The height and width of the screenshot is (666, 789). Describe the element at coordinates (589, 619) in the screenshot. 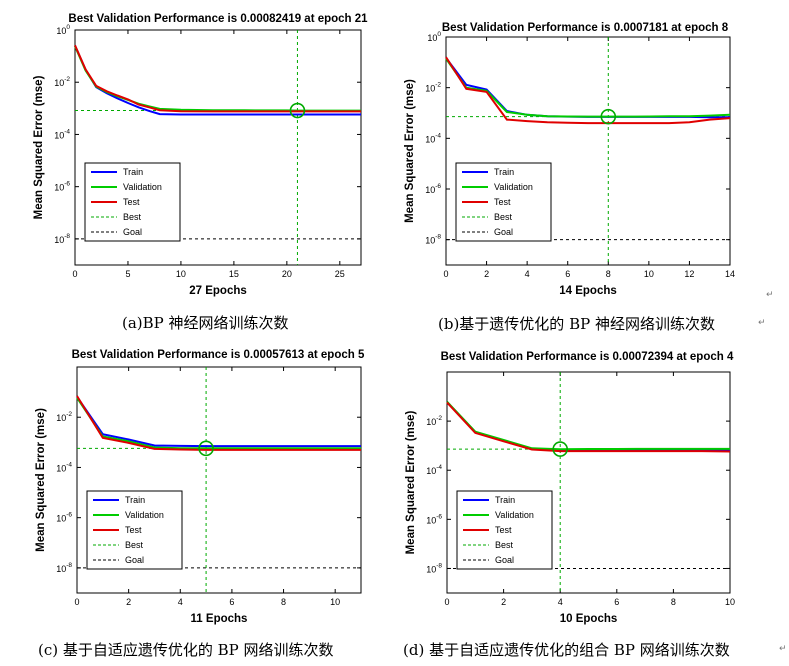

I see `x-axis-label: 10 Epochs` at that location.